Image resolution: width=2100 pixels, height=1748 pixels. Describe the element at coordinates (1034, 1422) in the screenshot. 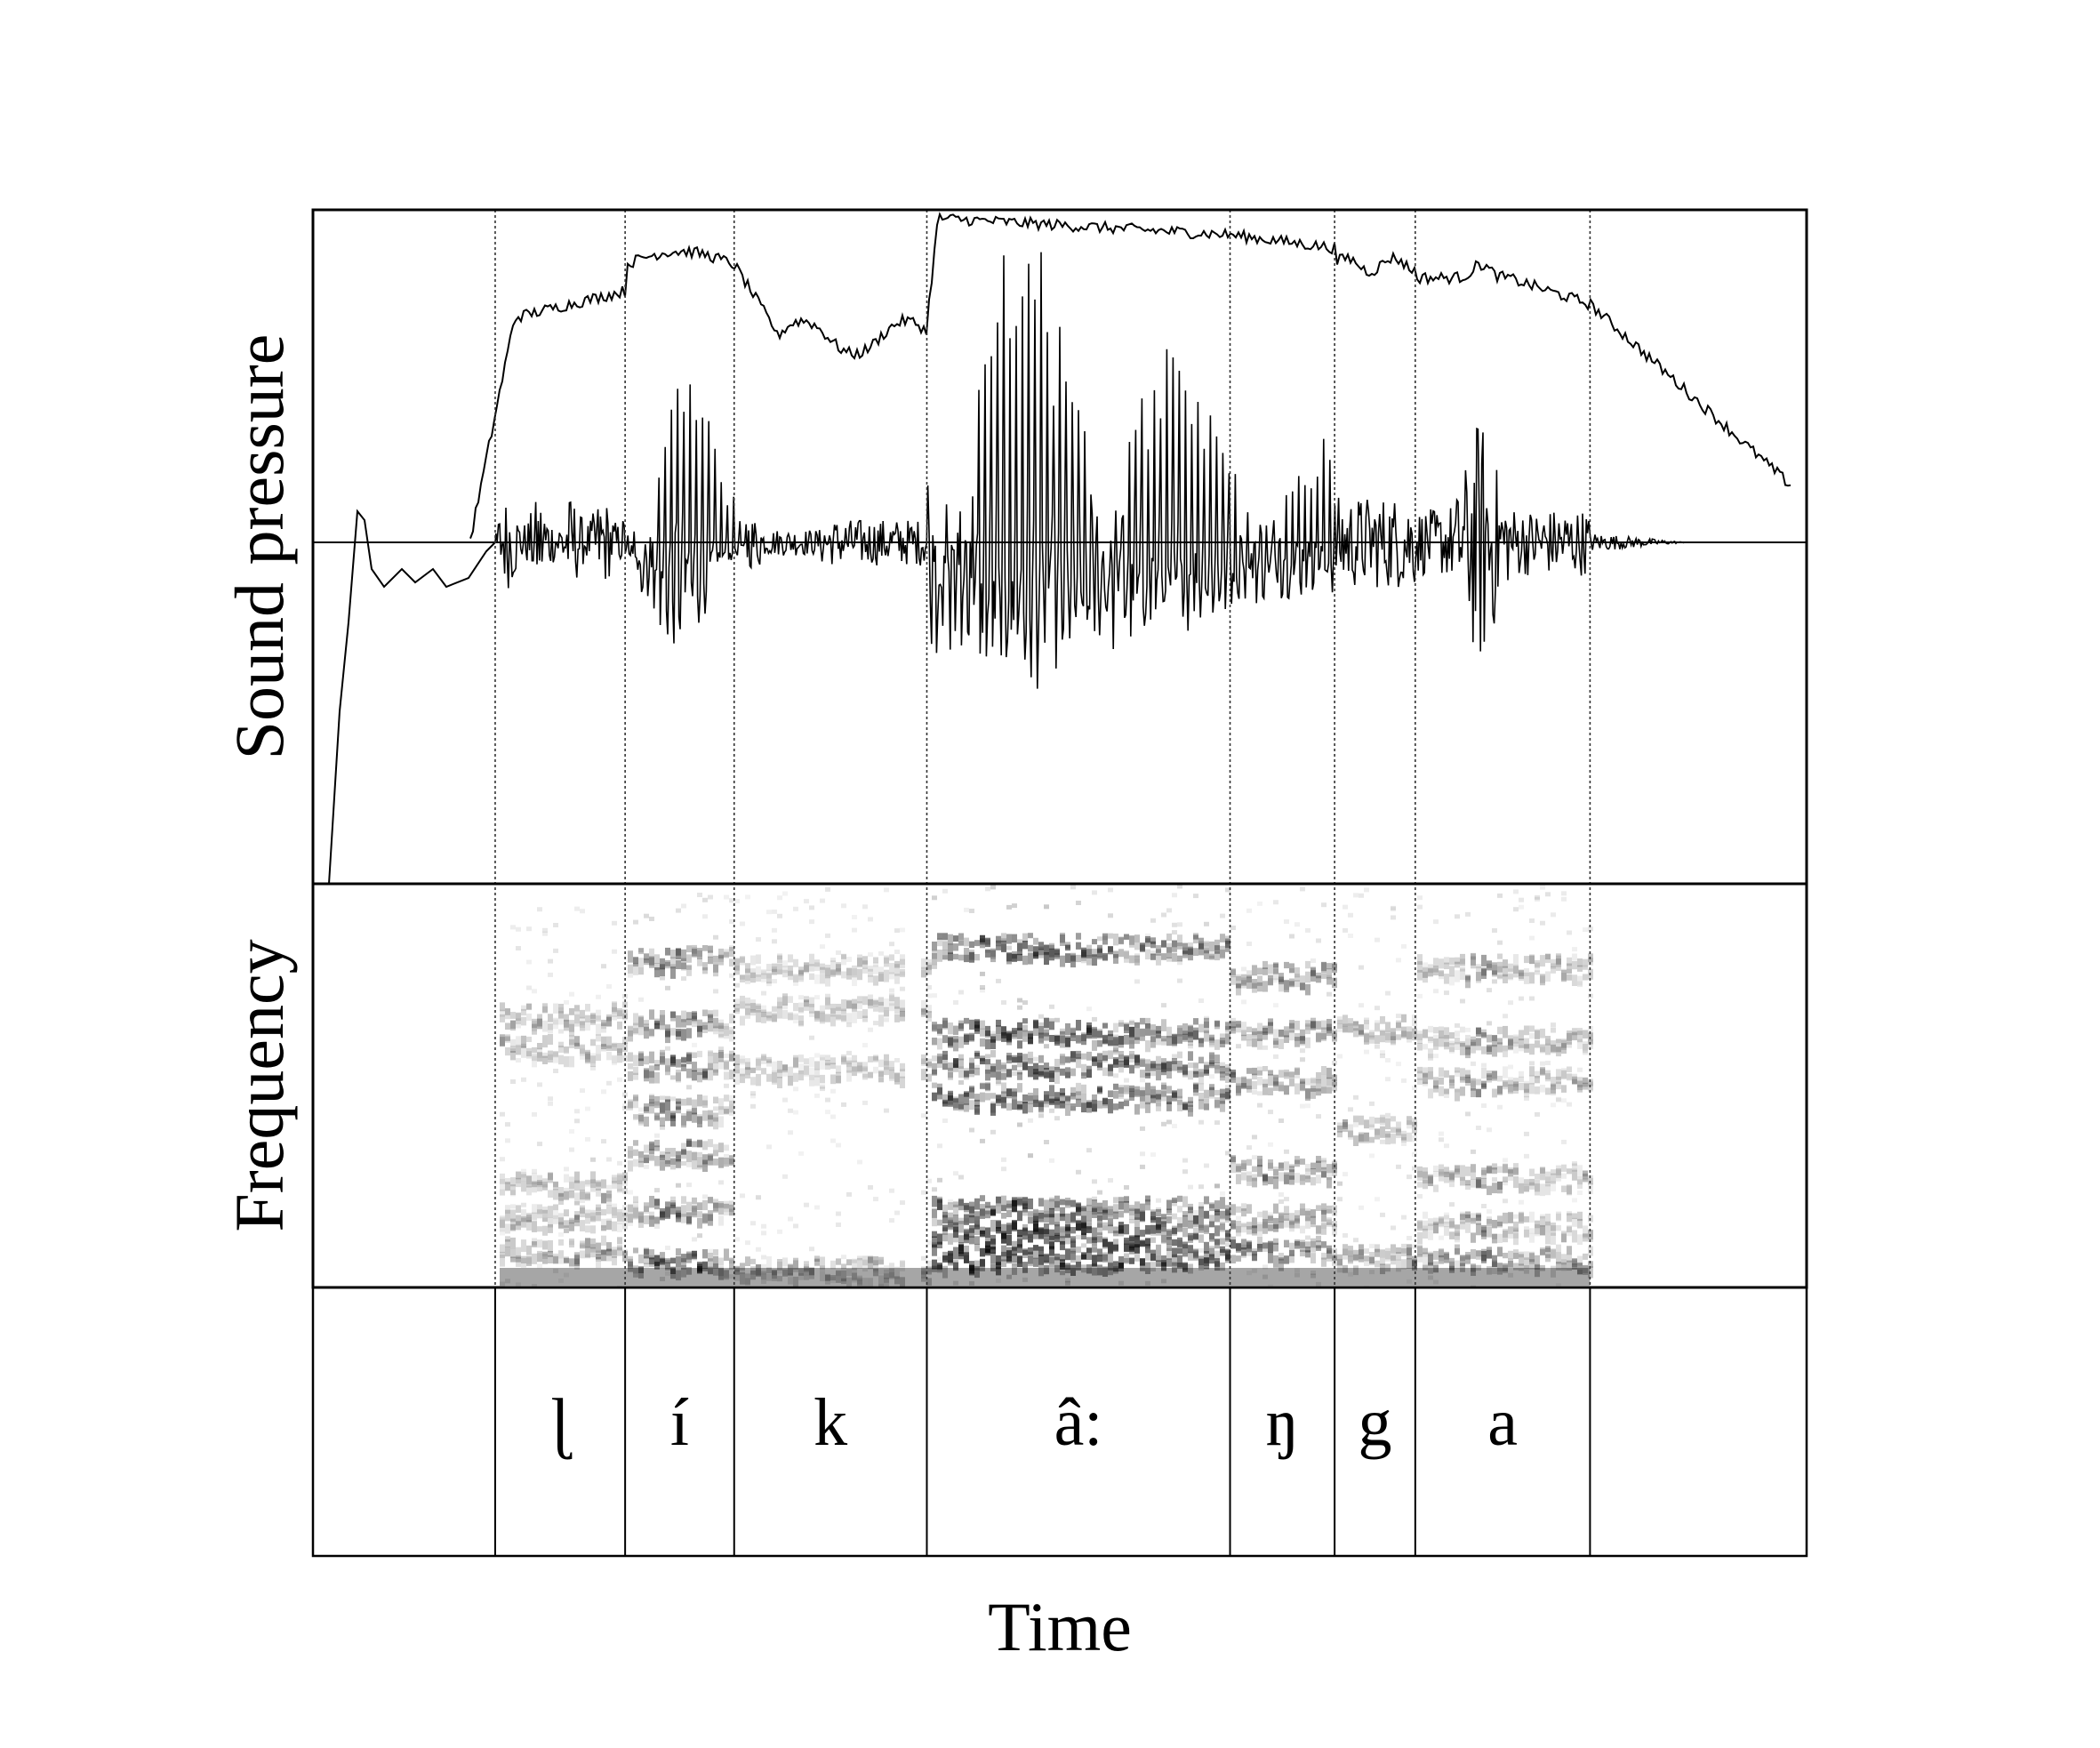

I see `segment-labels: ɭ í k â: ŋ g a` at that location.